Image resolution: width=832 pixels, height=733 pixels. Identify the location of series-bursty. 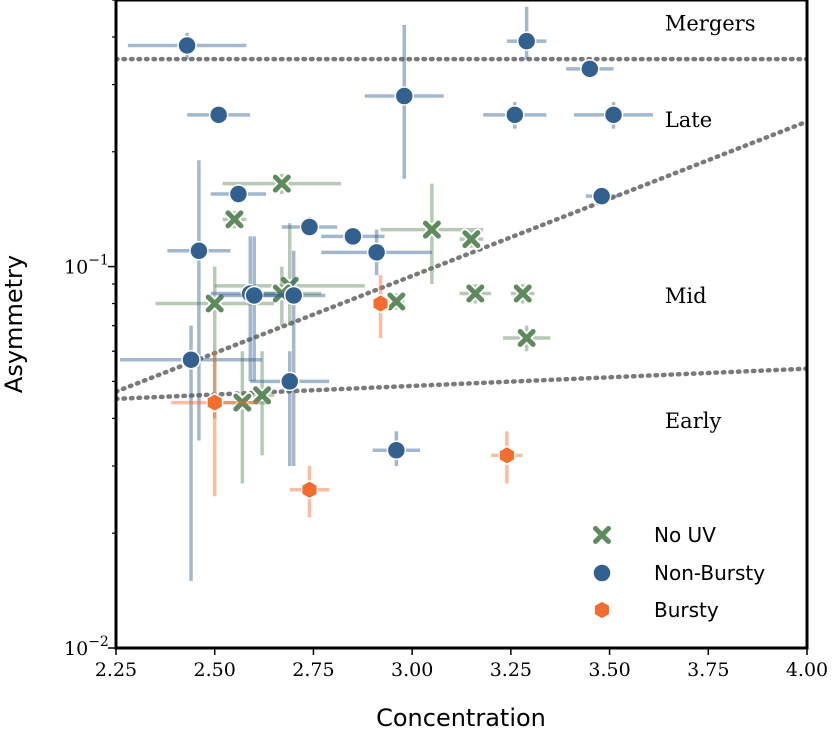
(347, 396).